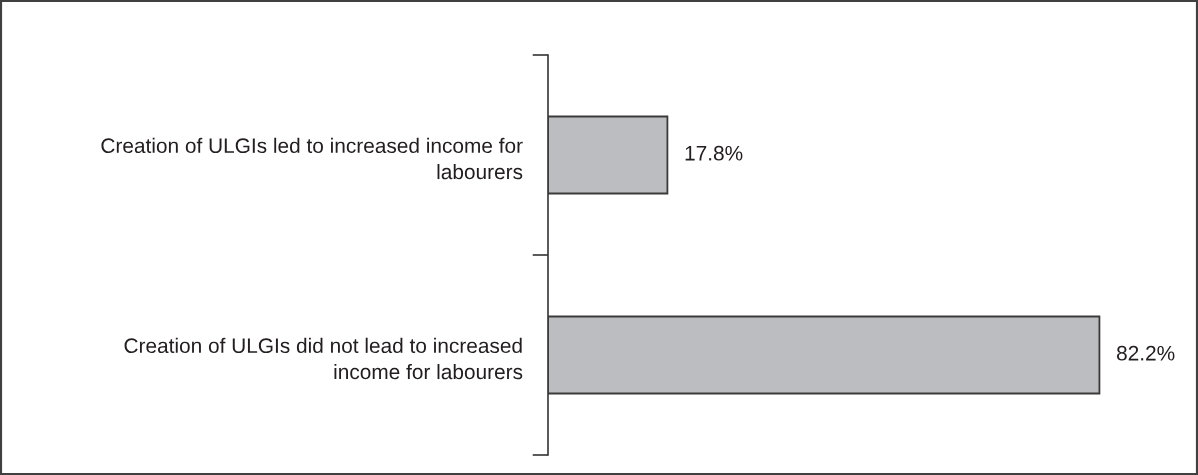  Describe the element at coordinates (714, 153) in the screenshot. I see `data-label: 17.8%` at that location.